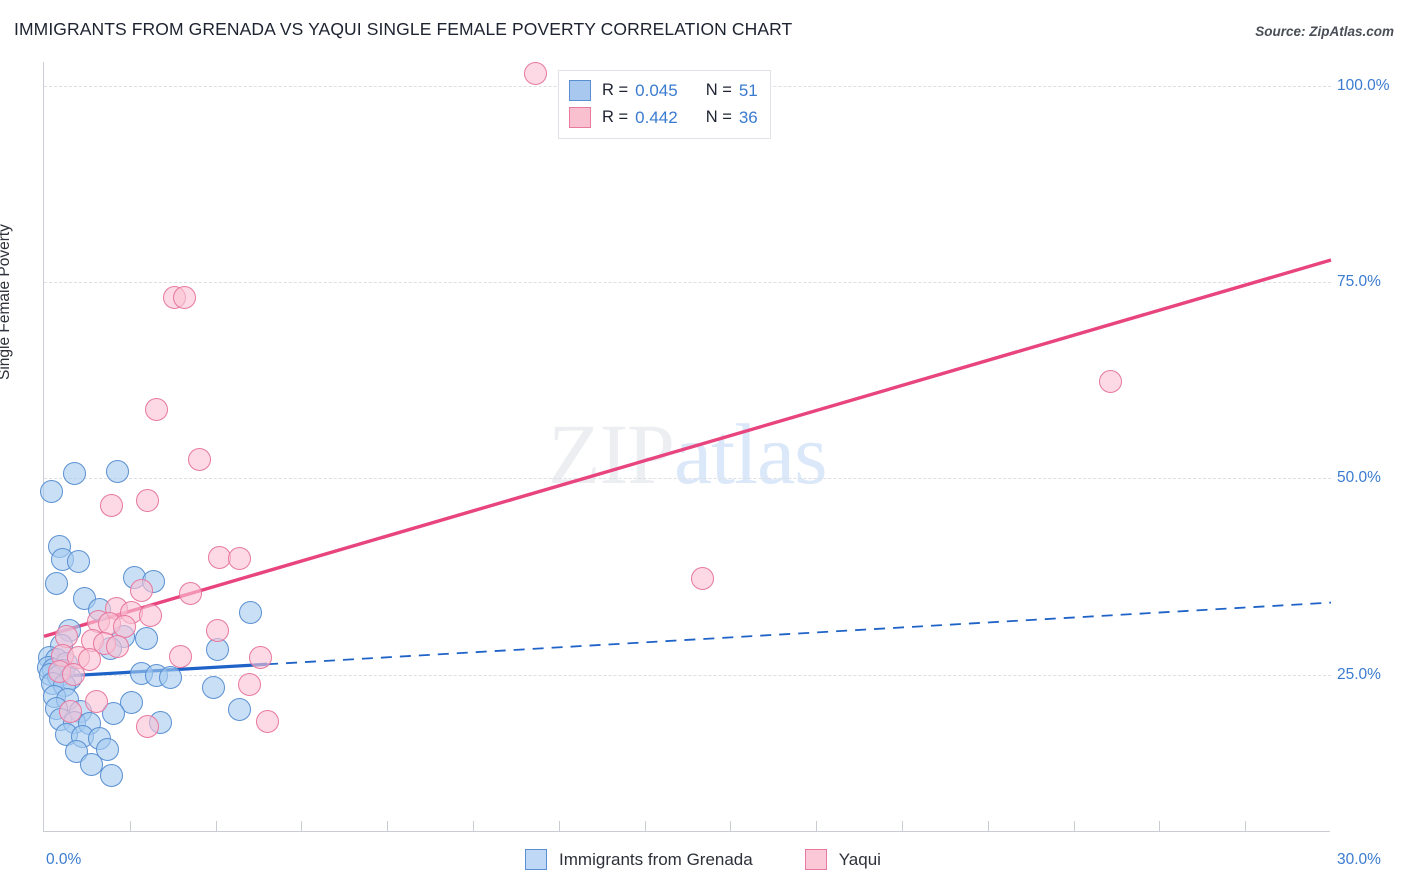 The image size is (1406, 892). I want to click on series-legend: Immigrants from Grenada Yaqui, so click(703, 859).